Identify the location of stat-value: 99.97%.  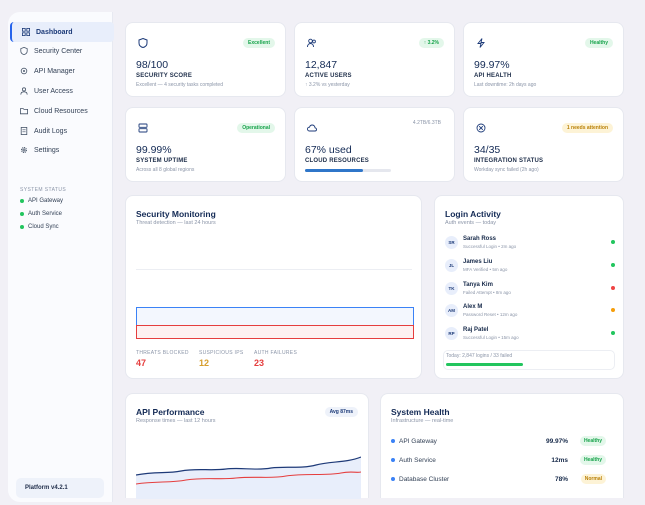
(492, 65).